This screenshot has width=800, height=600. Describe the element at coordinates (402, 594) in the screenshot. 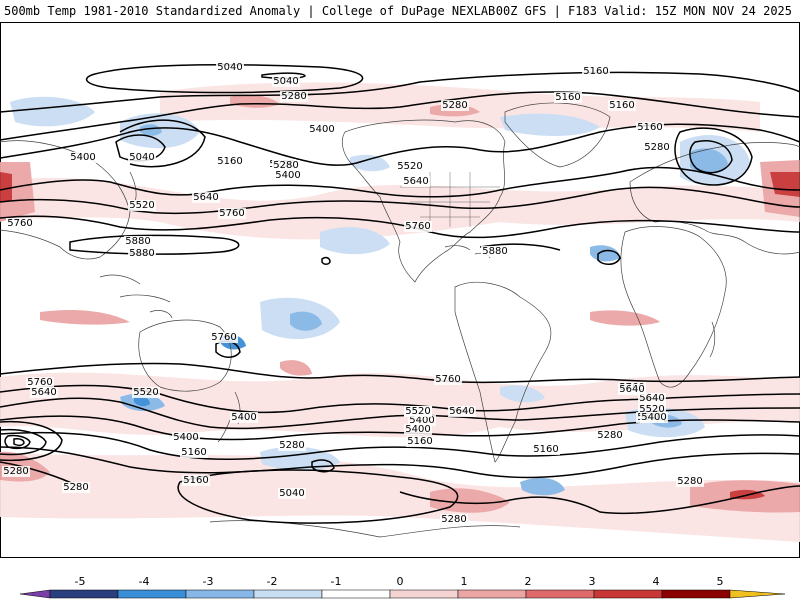

I see `colorbar-segments` at that location.